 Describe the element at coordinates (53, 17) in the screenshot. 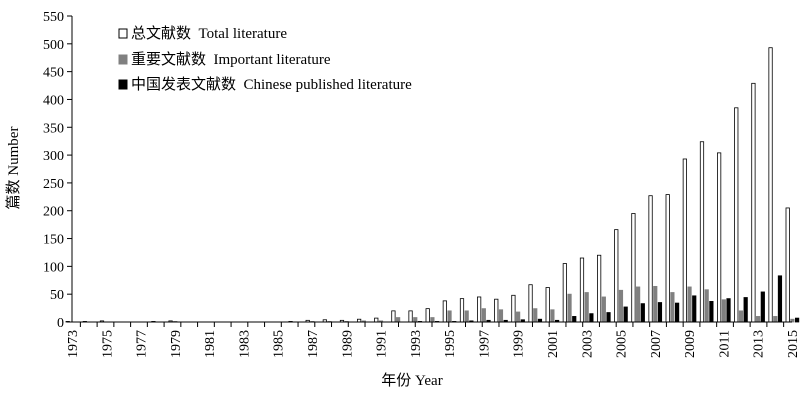

I see `y-tick-label: 550` at that location.